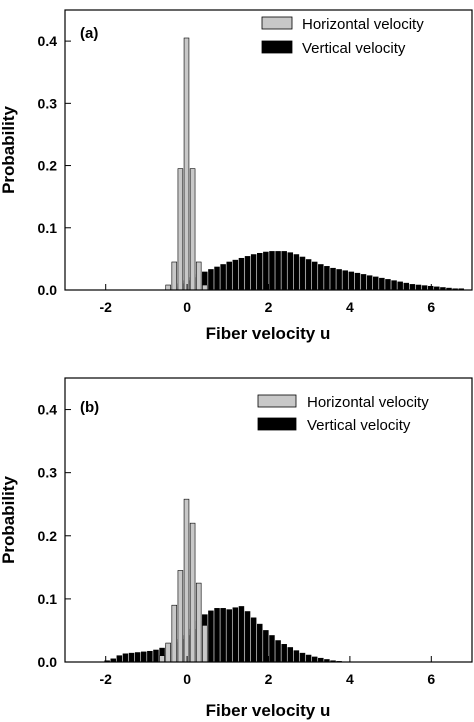 This screenshot has height=722, width=474. What do you see at coordinates (48, 599) in the screenshot?
I see `y-tick-label-b: 0.1` at bounding box center [48, 599].